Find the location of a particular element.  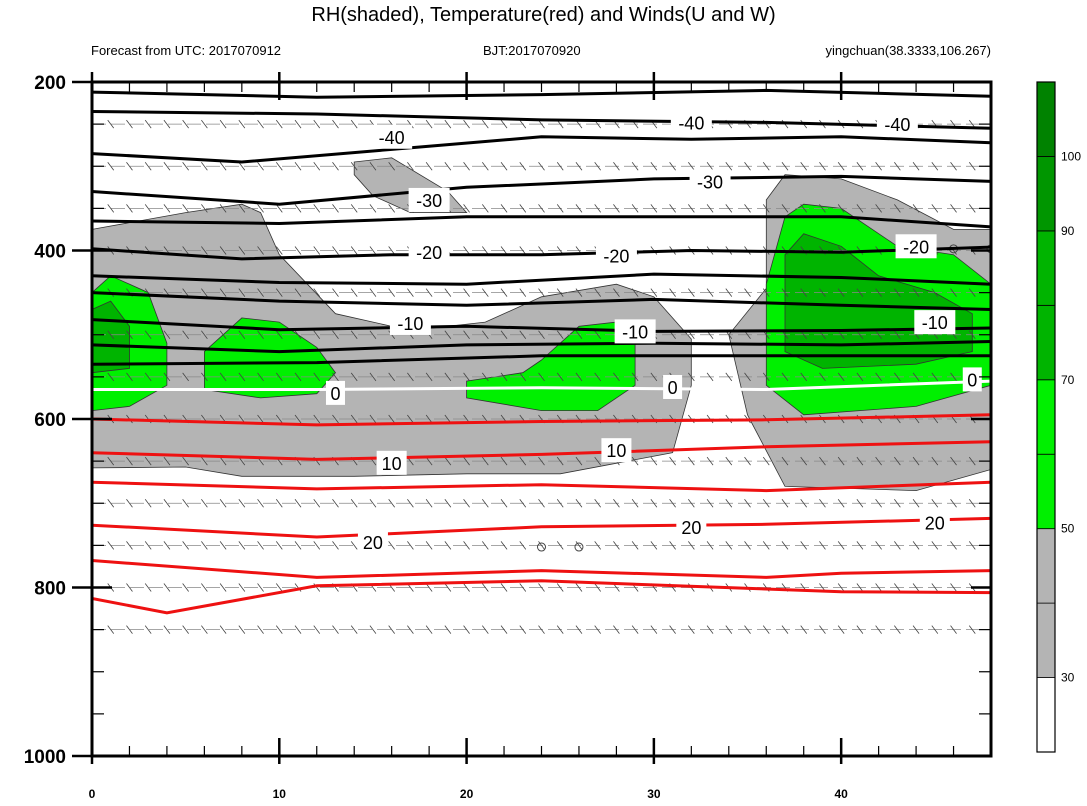

colorbar-label: 70 is located at coordinates (1068, 380).